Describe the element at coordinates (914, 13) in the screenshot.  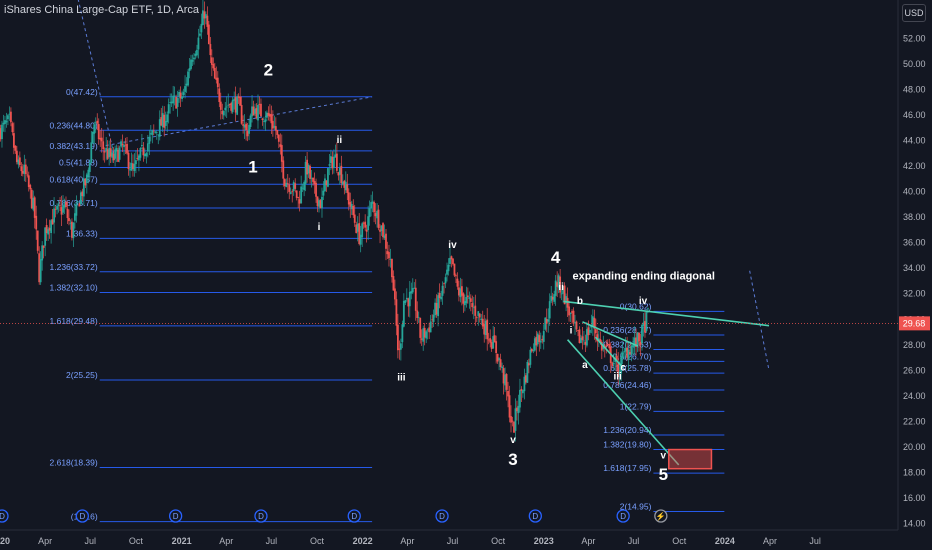
I see `currency-button: USD` at that location.